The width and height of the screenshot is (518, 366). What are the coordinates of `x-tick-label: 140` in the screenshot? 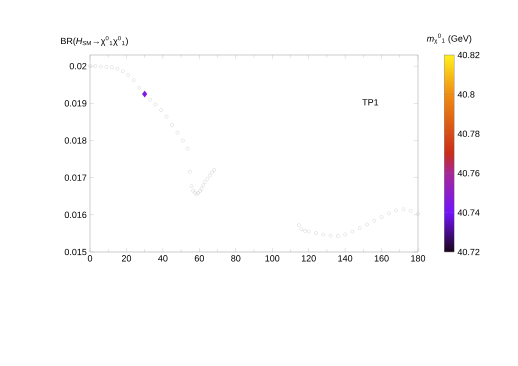 It's located at (345, 258).